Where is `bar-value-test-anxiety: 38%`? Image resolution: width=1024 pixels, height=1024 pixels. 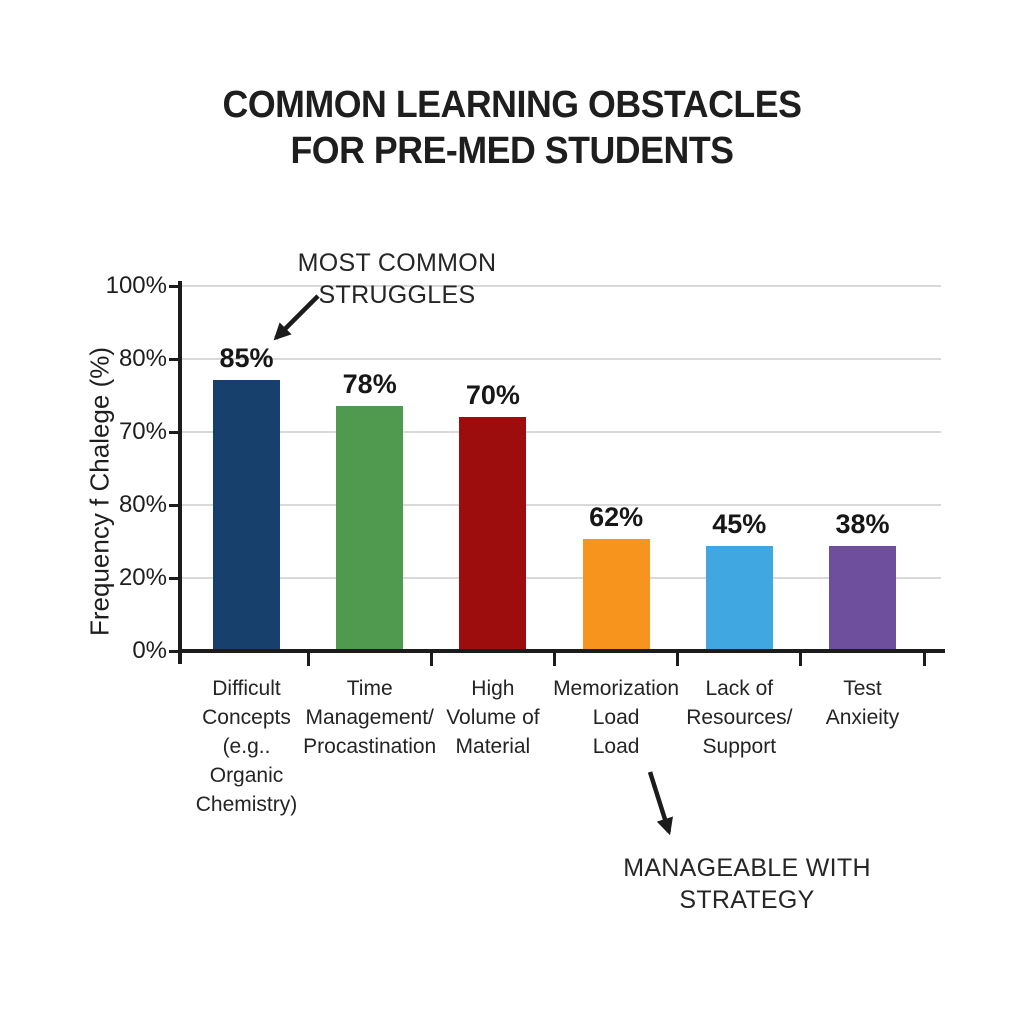 bar-value-test-anxiety: 38% is located at coordinates (862, 524).